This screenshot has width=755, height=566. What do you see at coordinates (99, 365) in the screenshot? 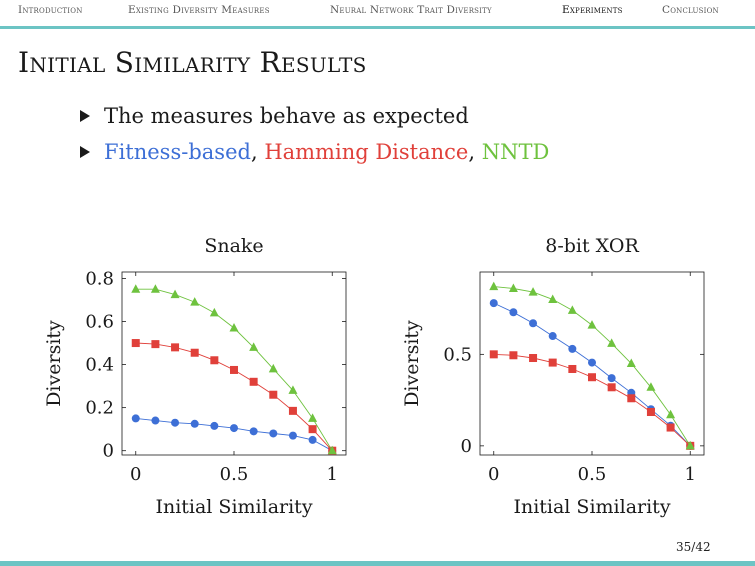
I see `y-tick-label: 0.4` at bounding box center [99, 365].